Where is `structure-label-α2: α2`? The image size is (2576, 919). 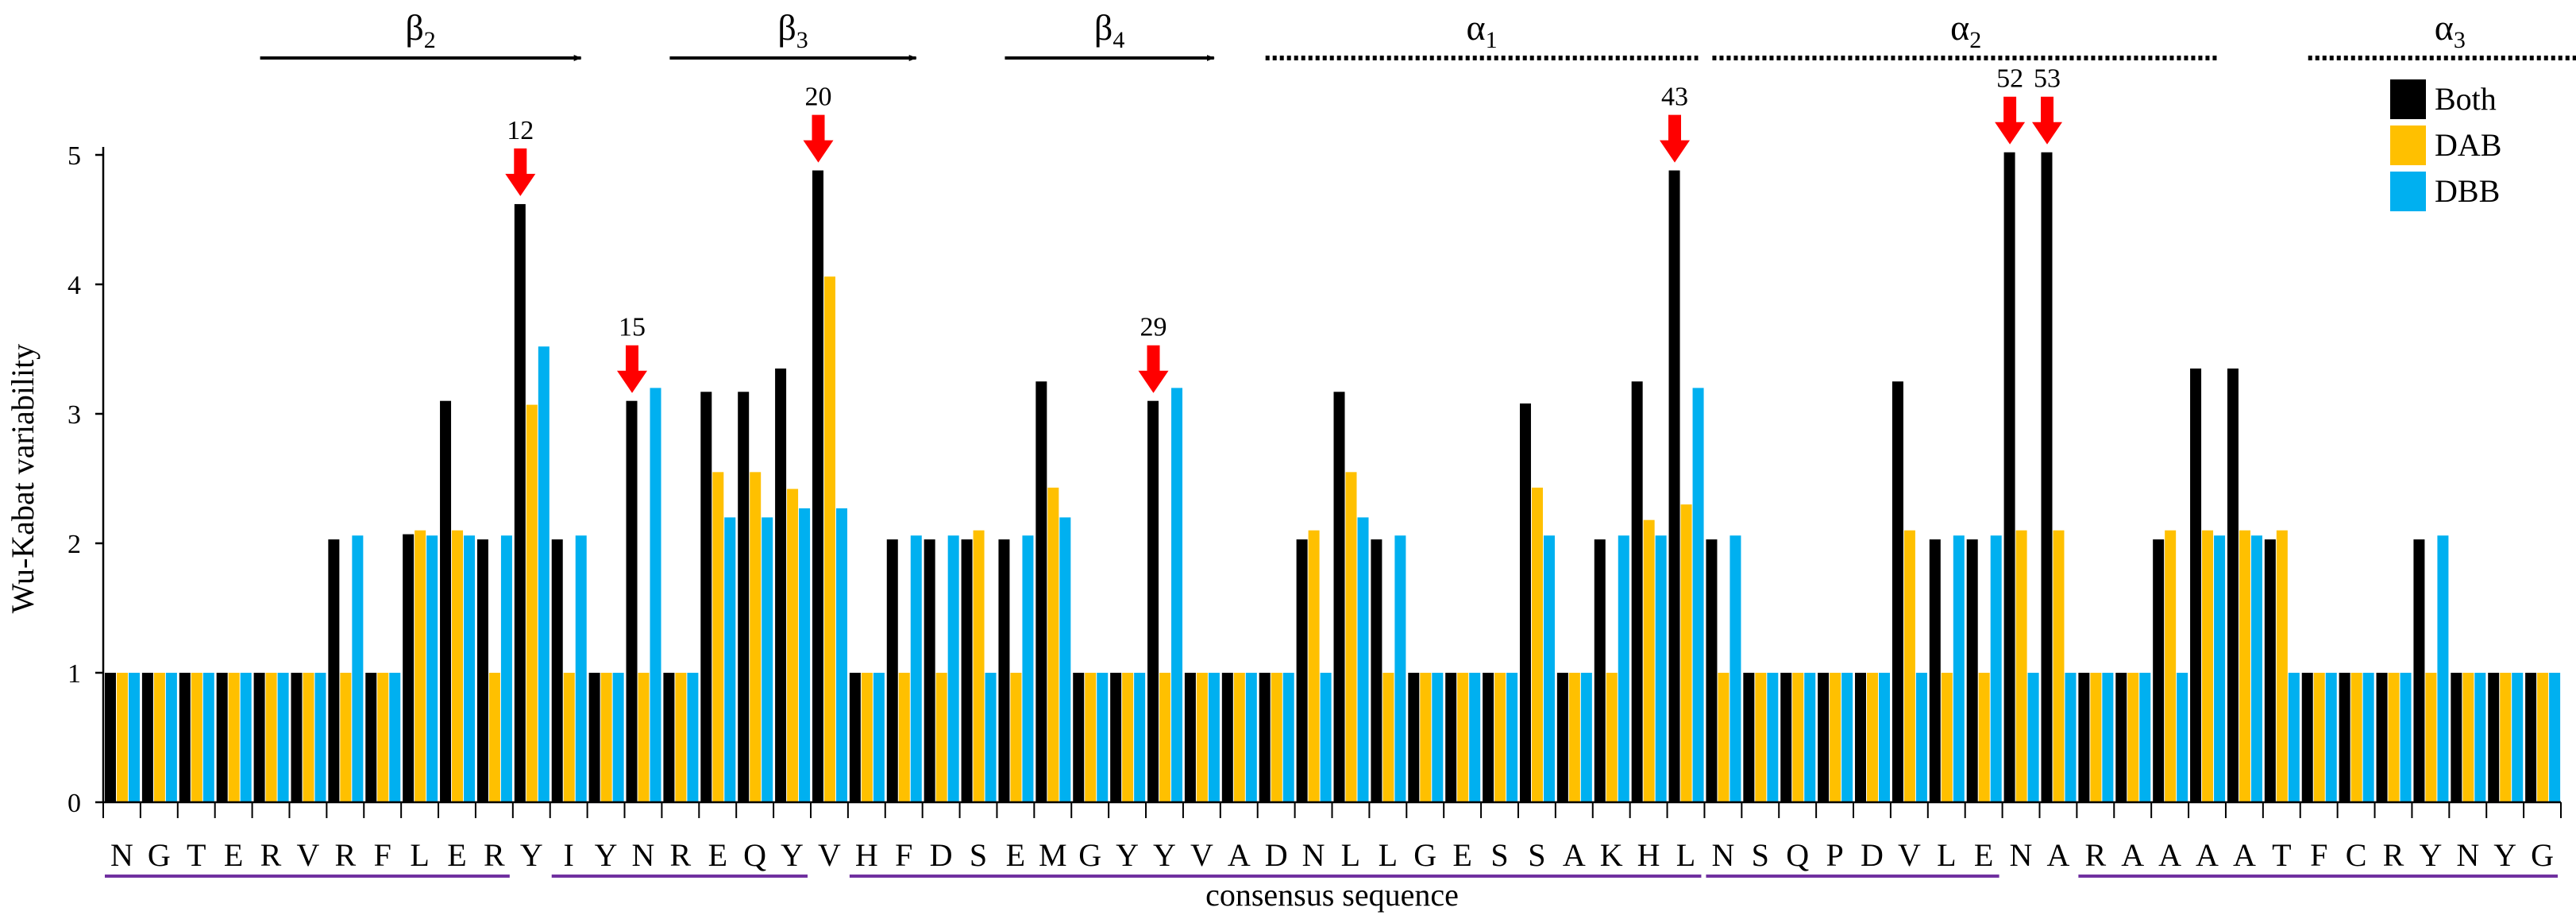
structure-label-α2: α2 is located at coordinates (1965, 30).